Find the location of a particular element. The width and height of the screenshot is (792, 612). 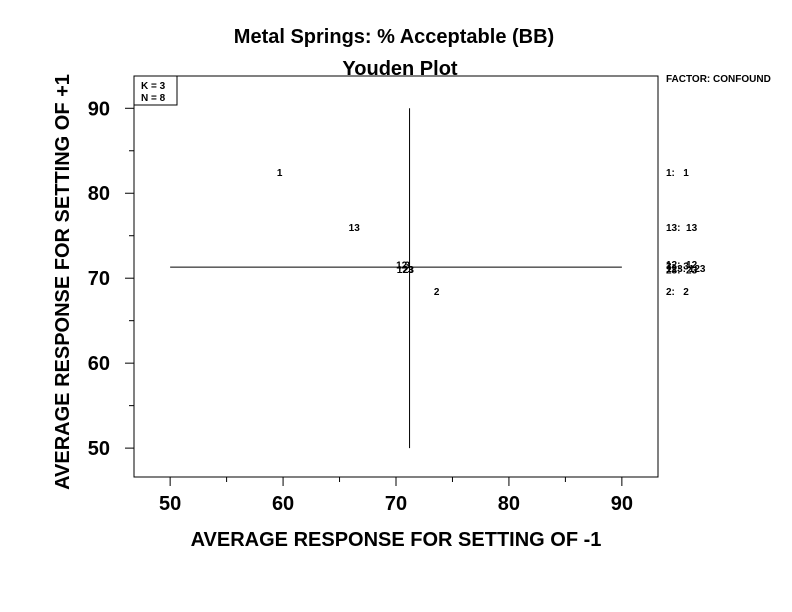

point-label-1: 1 is located at coordinates (280, 173).